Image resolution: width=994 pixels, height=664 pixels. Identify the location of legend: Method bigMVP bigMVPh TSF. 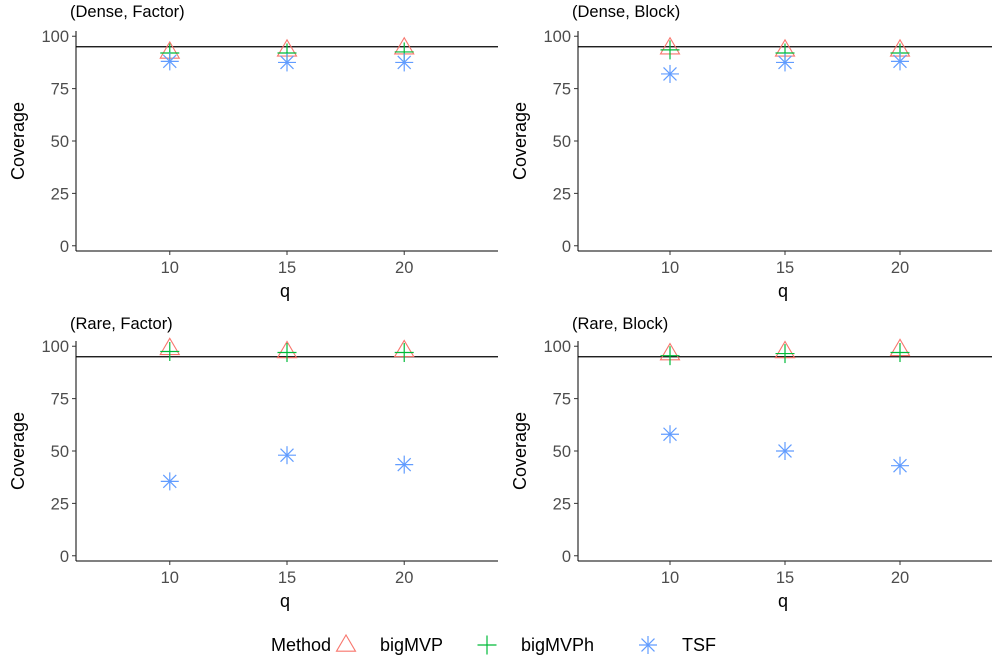
(493, 644).